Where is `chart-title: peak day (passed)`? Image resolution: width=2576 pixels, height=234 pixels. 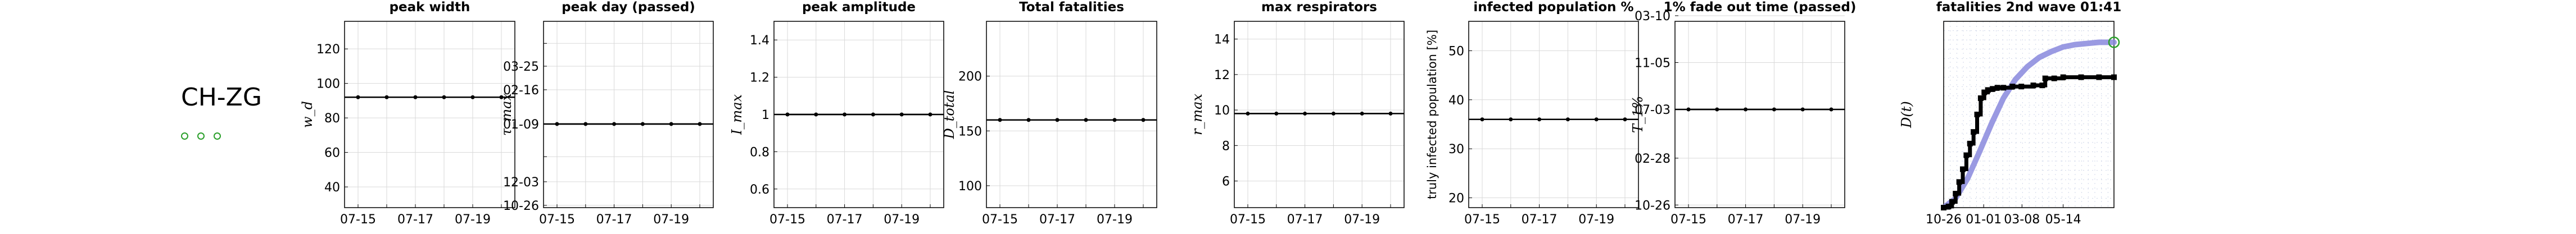 chart-title: peak day (passed) is located at coordinates (628, 7).